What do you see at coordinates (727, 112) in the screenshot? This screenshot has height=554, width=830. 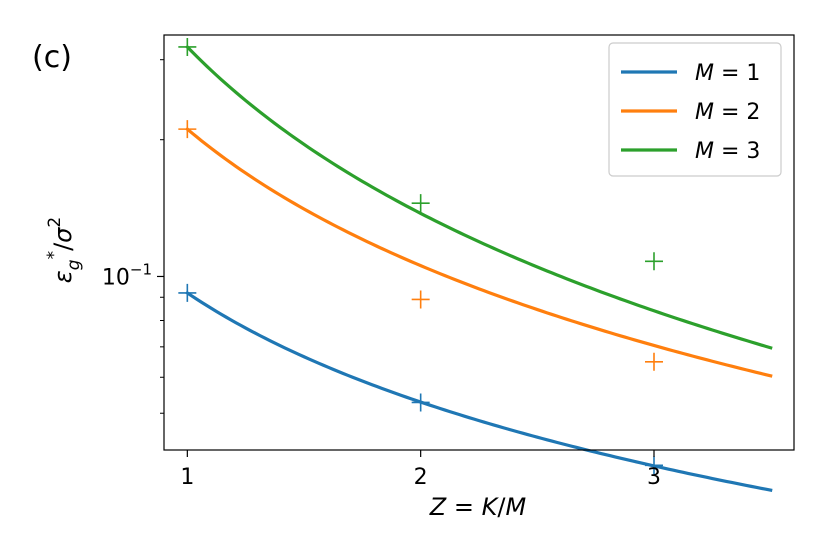 I see `legend-label-m2: M = 2` at bounding box center [727, 112].